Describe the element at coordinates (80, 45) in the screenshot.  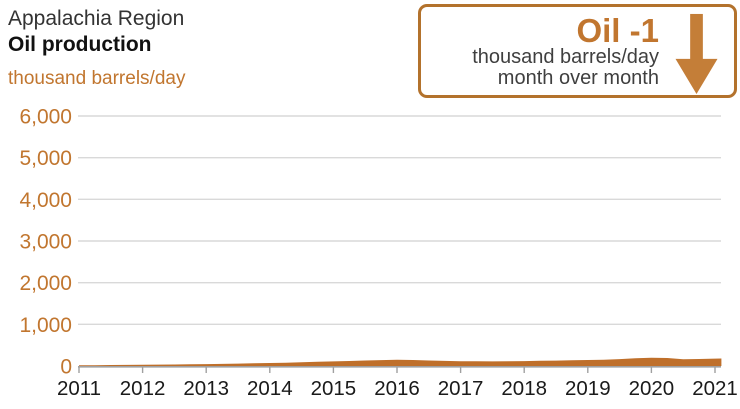
I see `metric-title: Oil production` at that location.